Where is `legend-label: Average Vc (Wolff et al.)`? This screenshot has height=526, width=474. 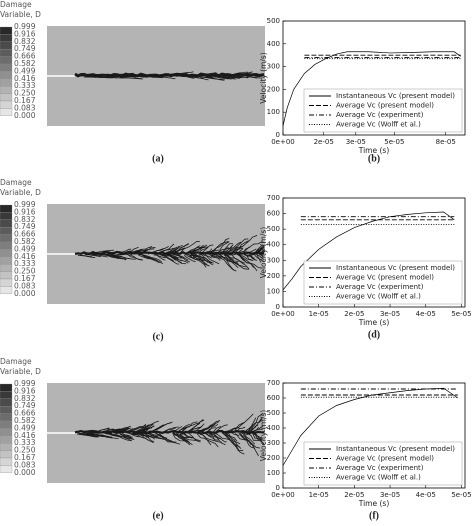 legend-label: Average Vc (Wolff et al.) is located at coordinates (378, 125).